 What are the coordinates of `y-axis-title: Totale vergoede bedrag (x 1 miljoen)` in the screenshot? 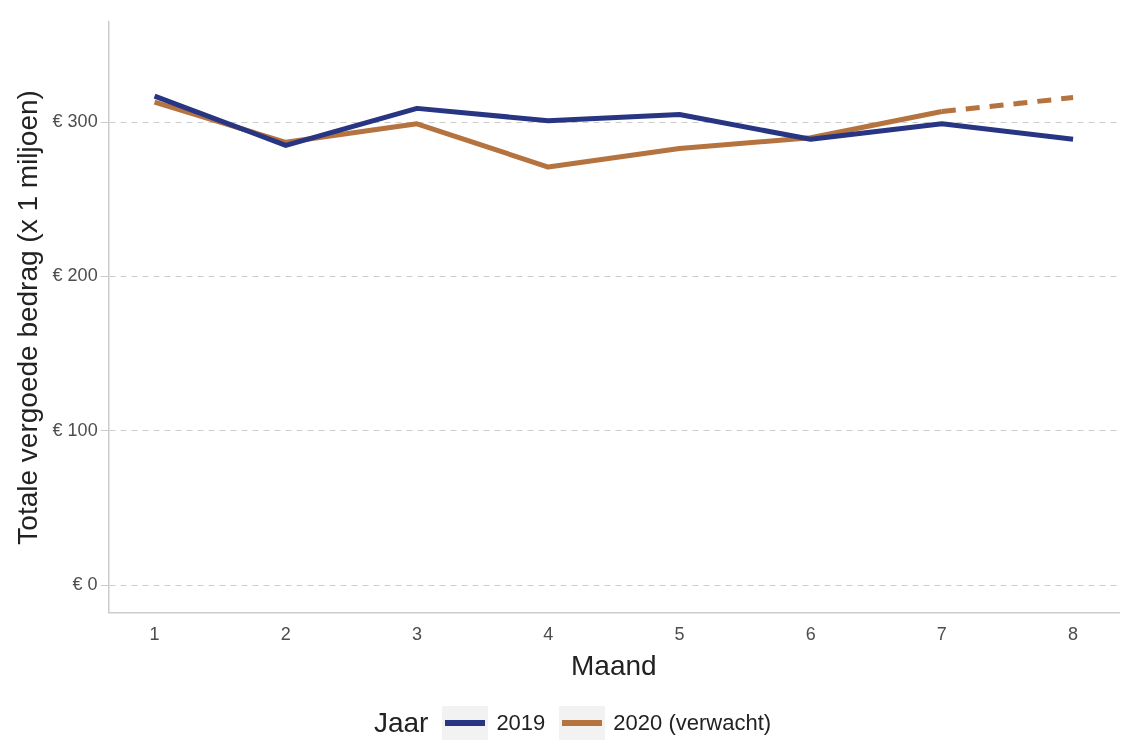 It's located at (27, 317).